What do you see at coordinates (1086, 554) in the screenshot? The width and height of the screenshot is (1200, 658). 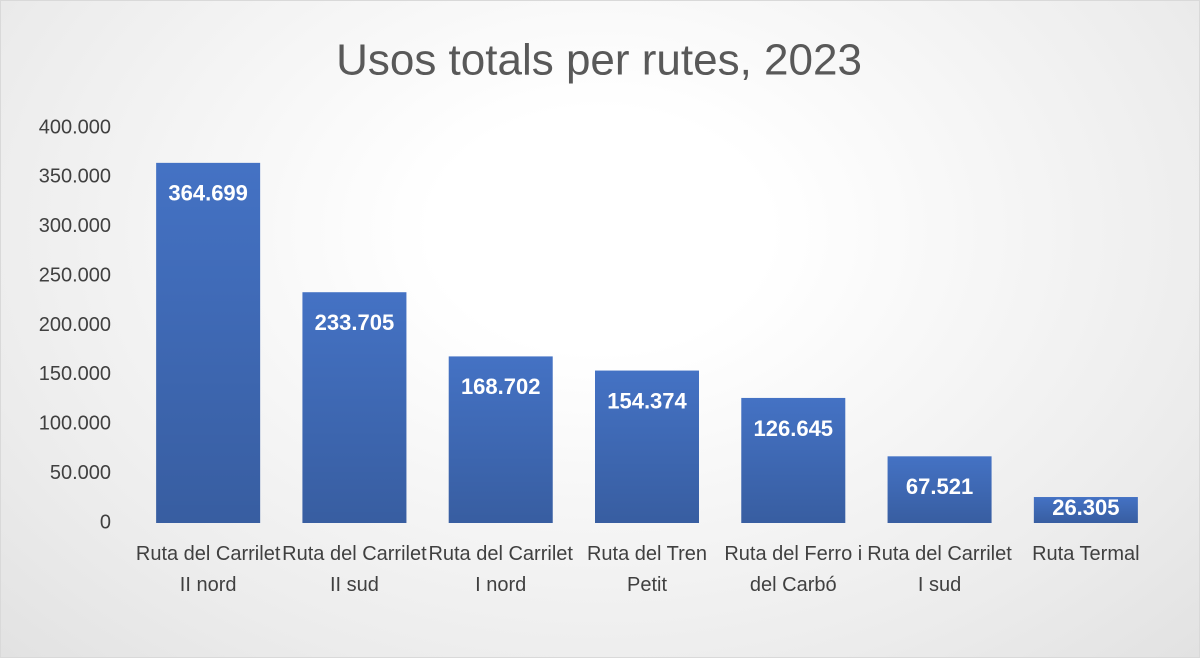 I see `x-tick-label: Ruta Termal` at bounding box center [1086, 554].